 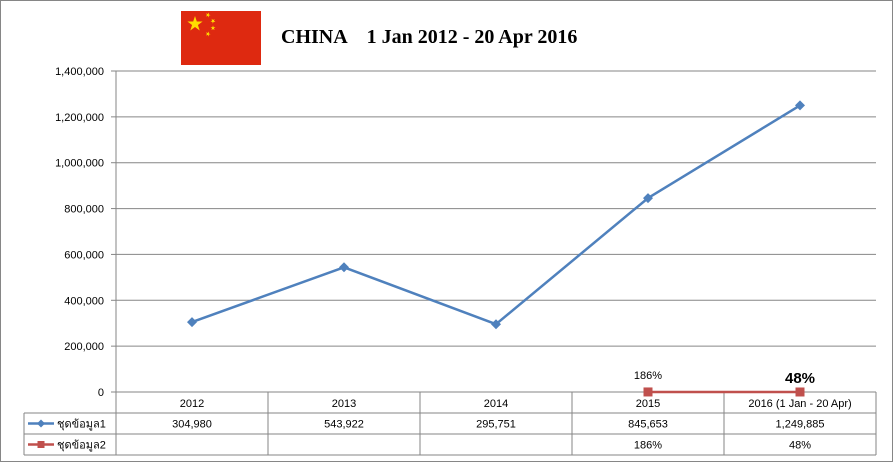 I want to click on data-label: 48%, so click(x=800, y=378).